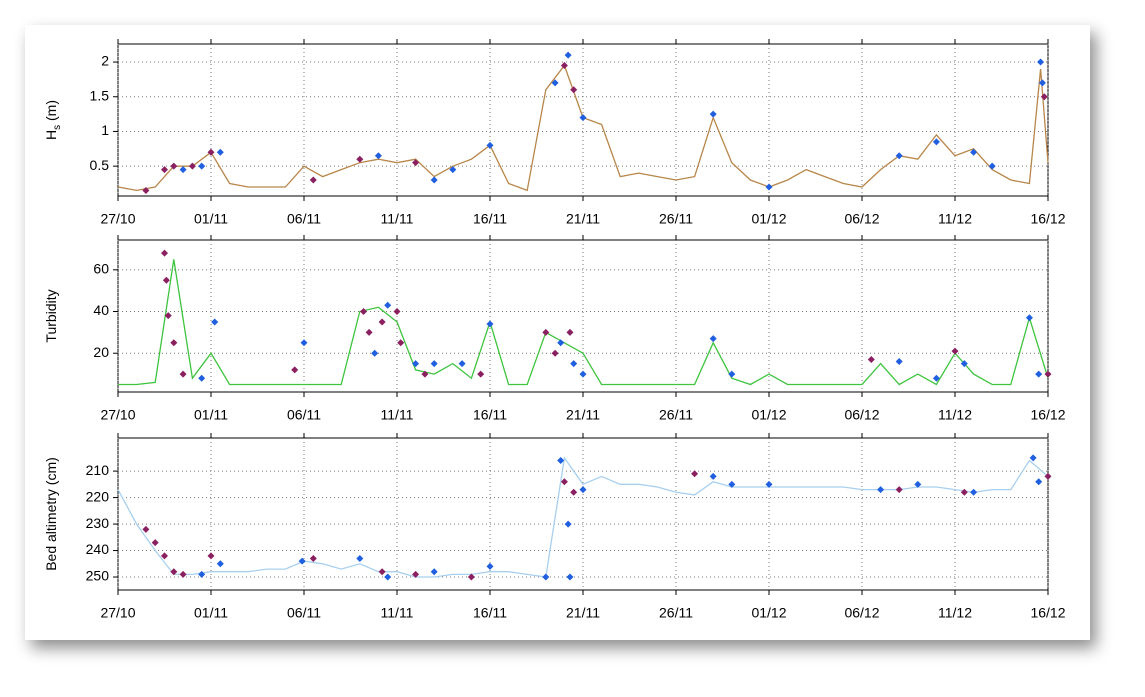 The width and height of the screenshot is (1145, 697). I want to click on x-tick-label: 27/10, so click(117, 415).